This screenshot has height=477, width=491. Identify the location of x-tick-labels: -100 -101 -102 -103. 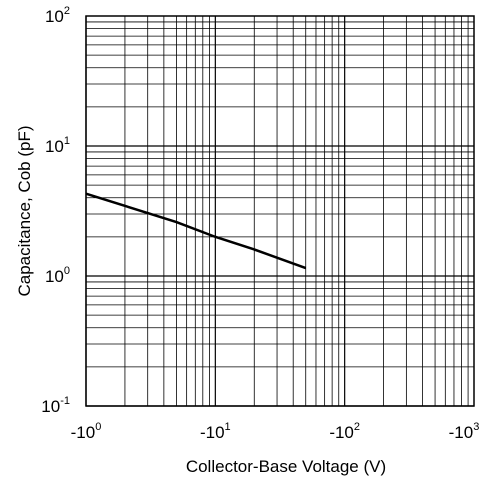
(275, 431).